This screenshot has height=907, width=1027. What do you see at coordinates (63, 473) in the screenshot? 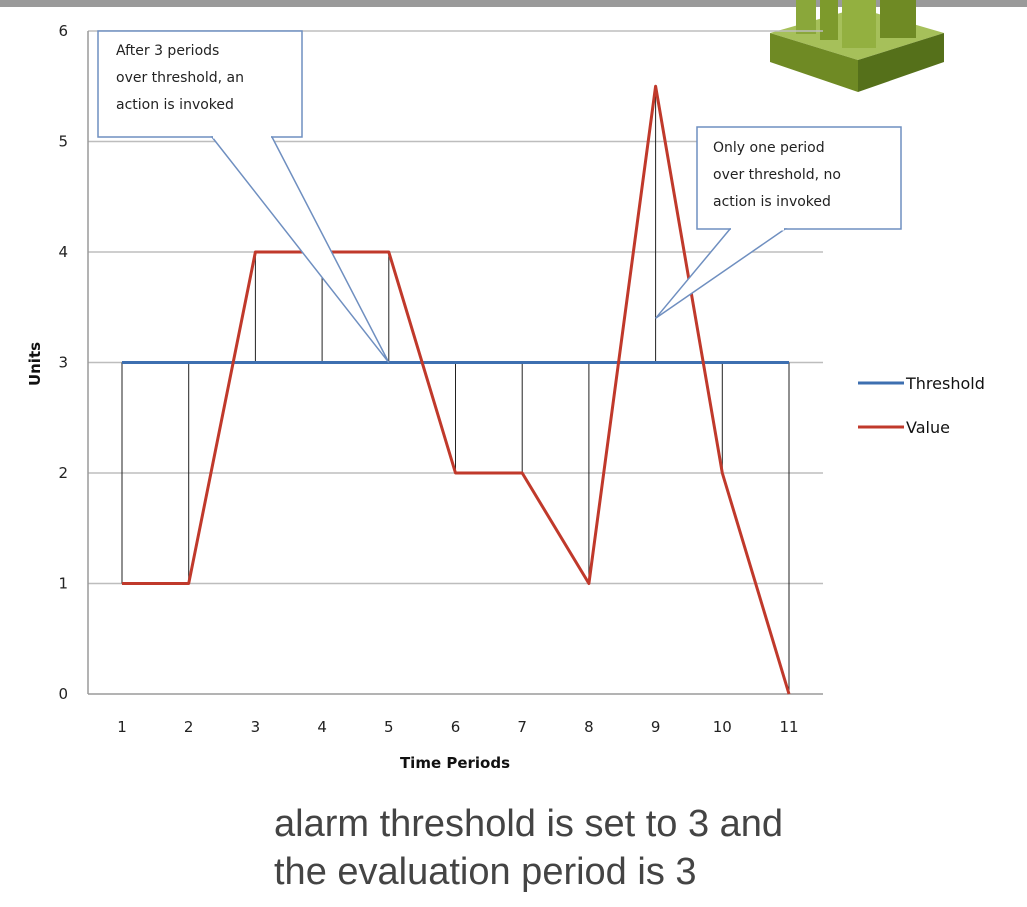
I see `y-tick-label: 2` at bounding box center [63, 473].